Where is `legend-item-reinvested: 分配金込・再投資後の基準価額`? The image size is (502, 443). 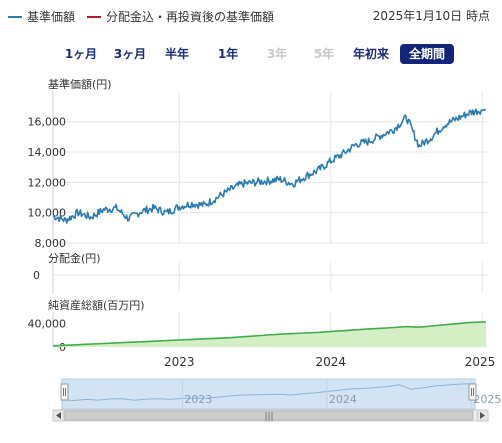 legend-item-reinvested: 分配金込・再投資後の基準価額 is located at coordinates (180, 16).